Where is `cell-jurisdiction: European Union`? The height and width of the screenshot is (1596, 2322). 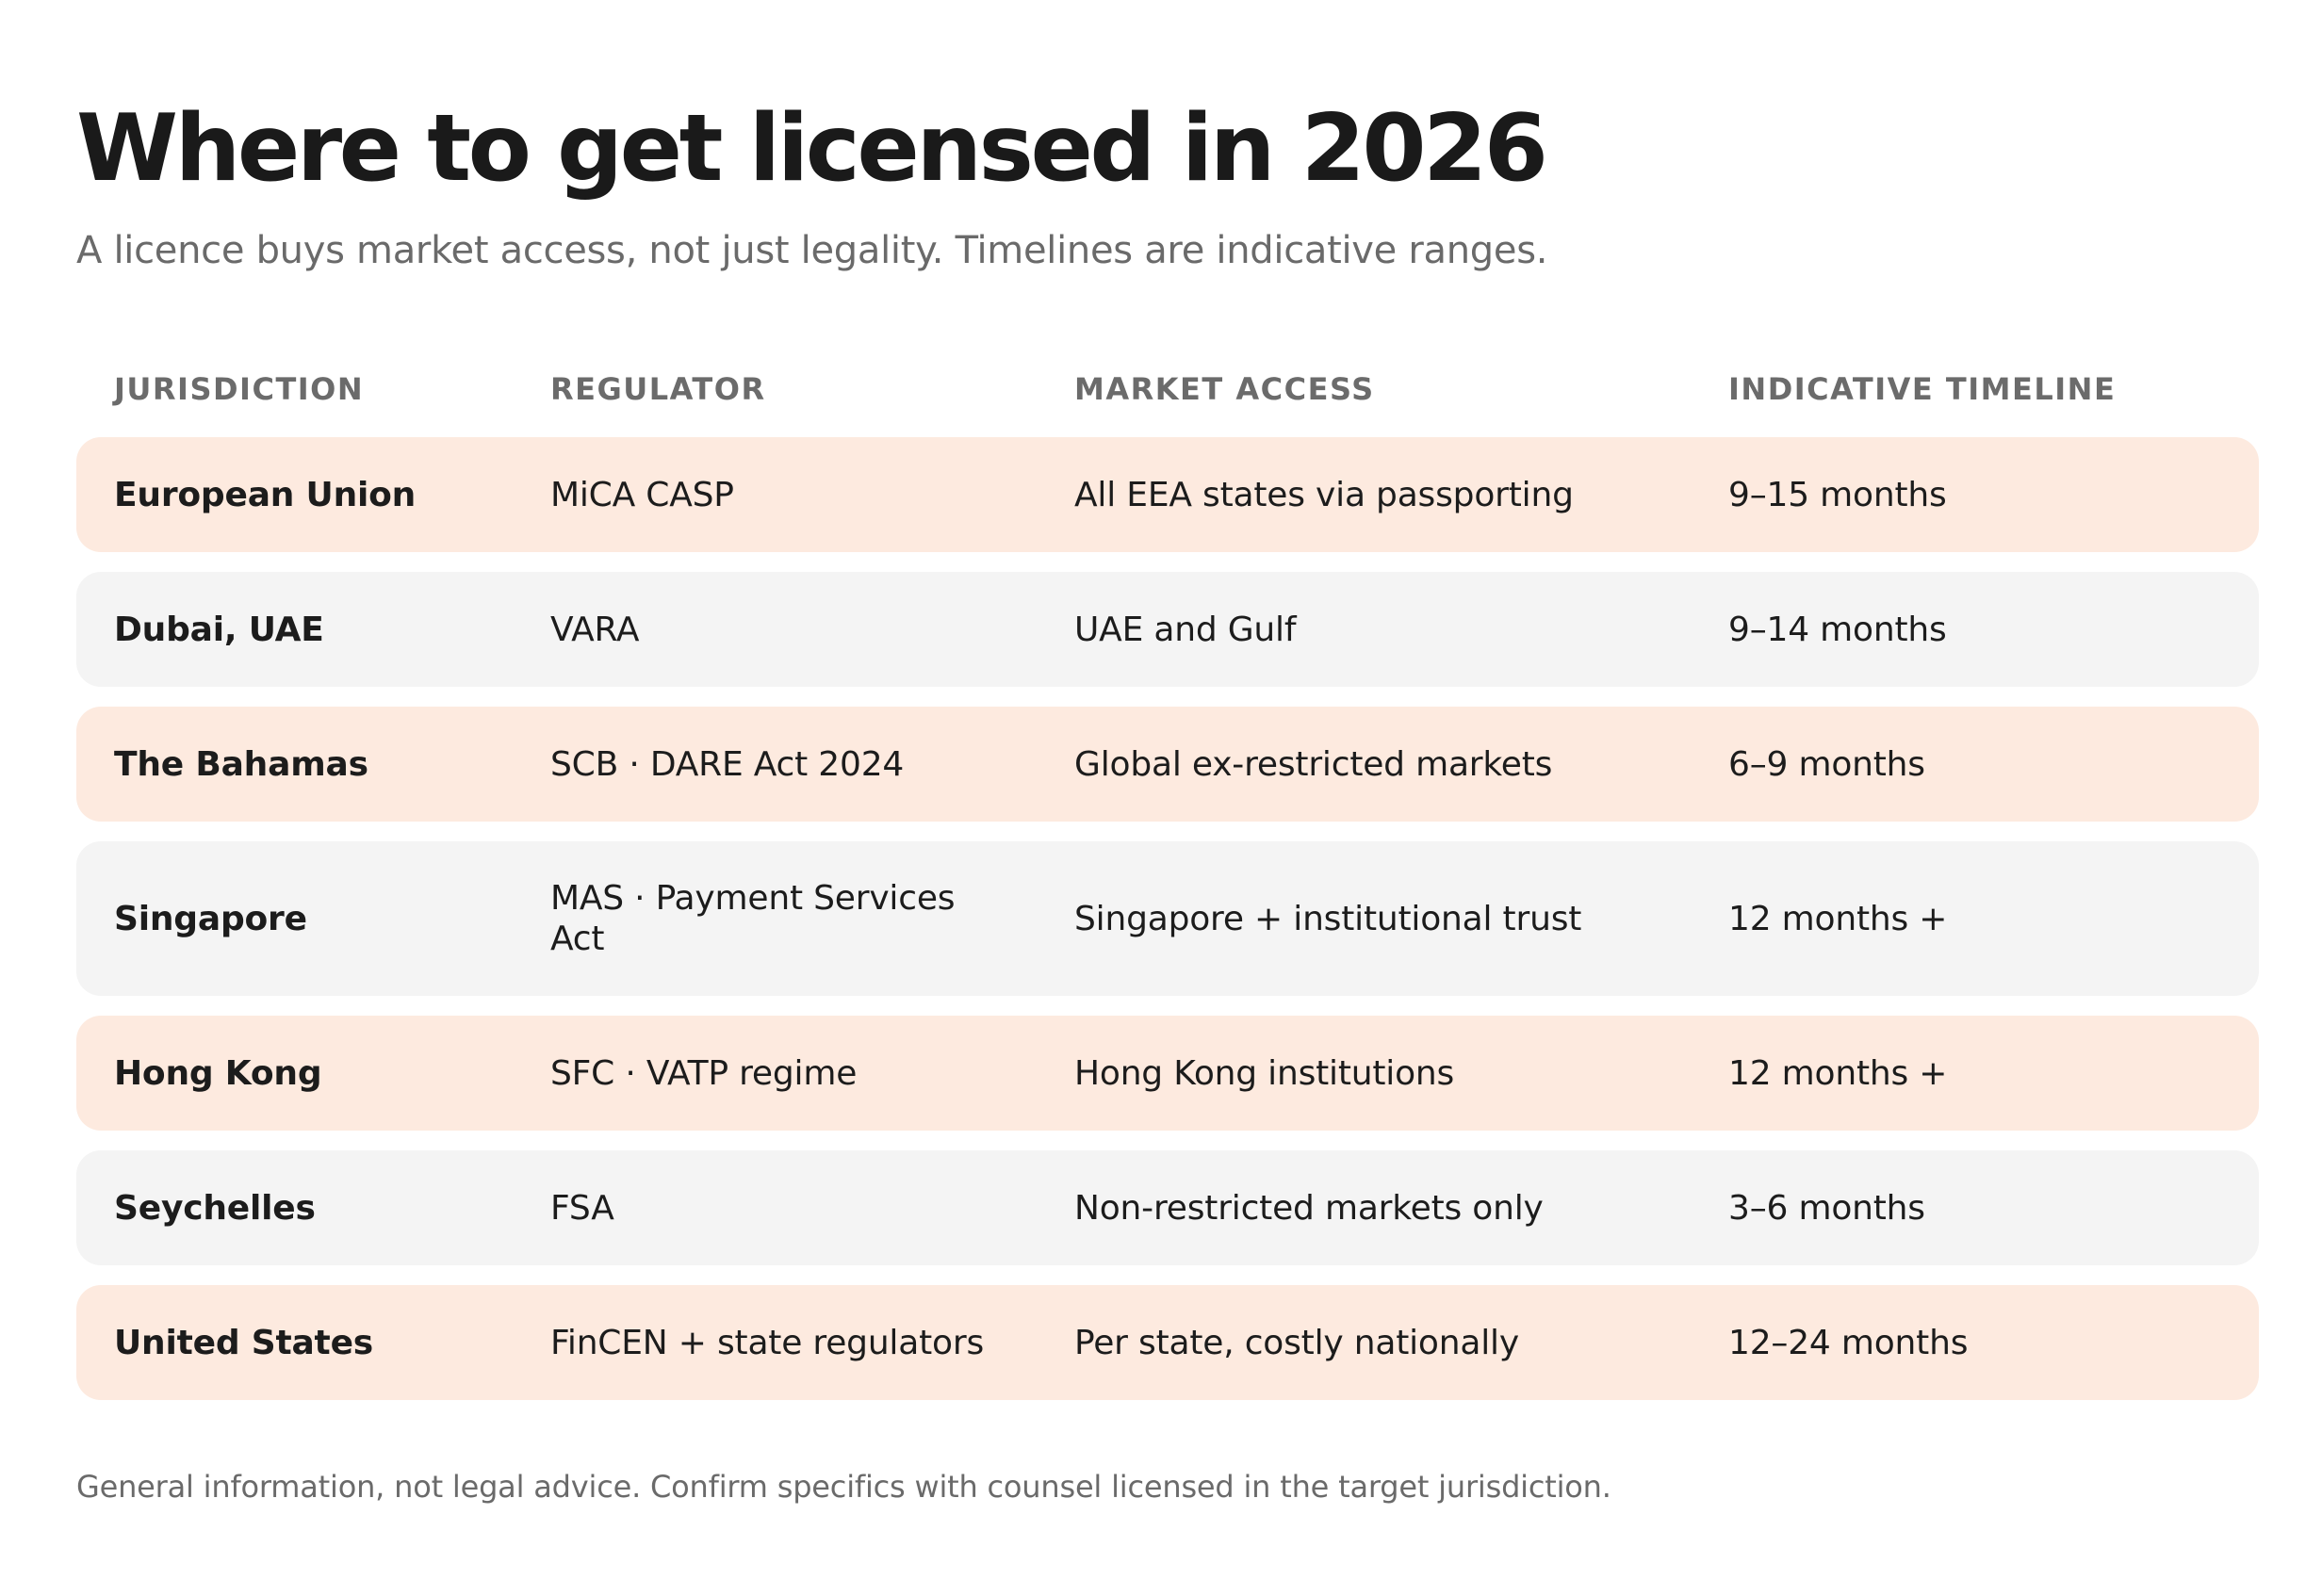 cell-jurisdiction: European Union is located at coordinates (265, 494).